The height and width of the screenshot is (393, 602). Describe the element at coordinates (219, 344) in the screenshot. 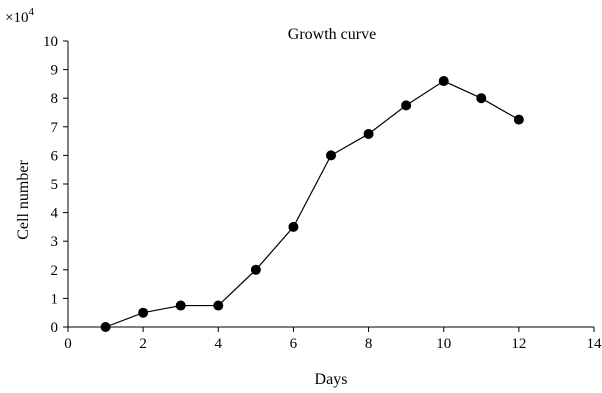

I see `x-tick-label: 4` at that location.